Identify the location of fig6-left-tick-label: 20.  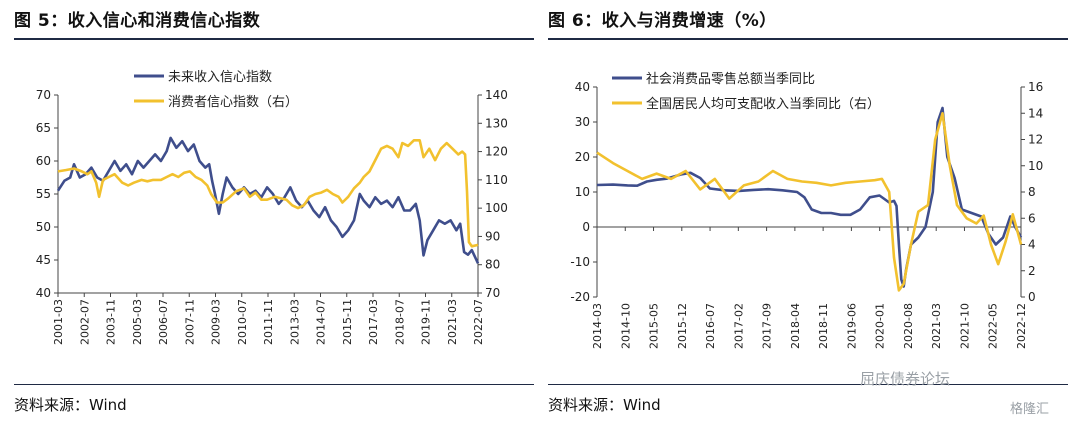
(582, 157).